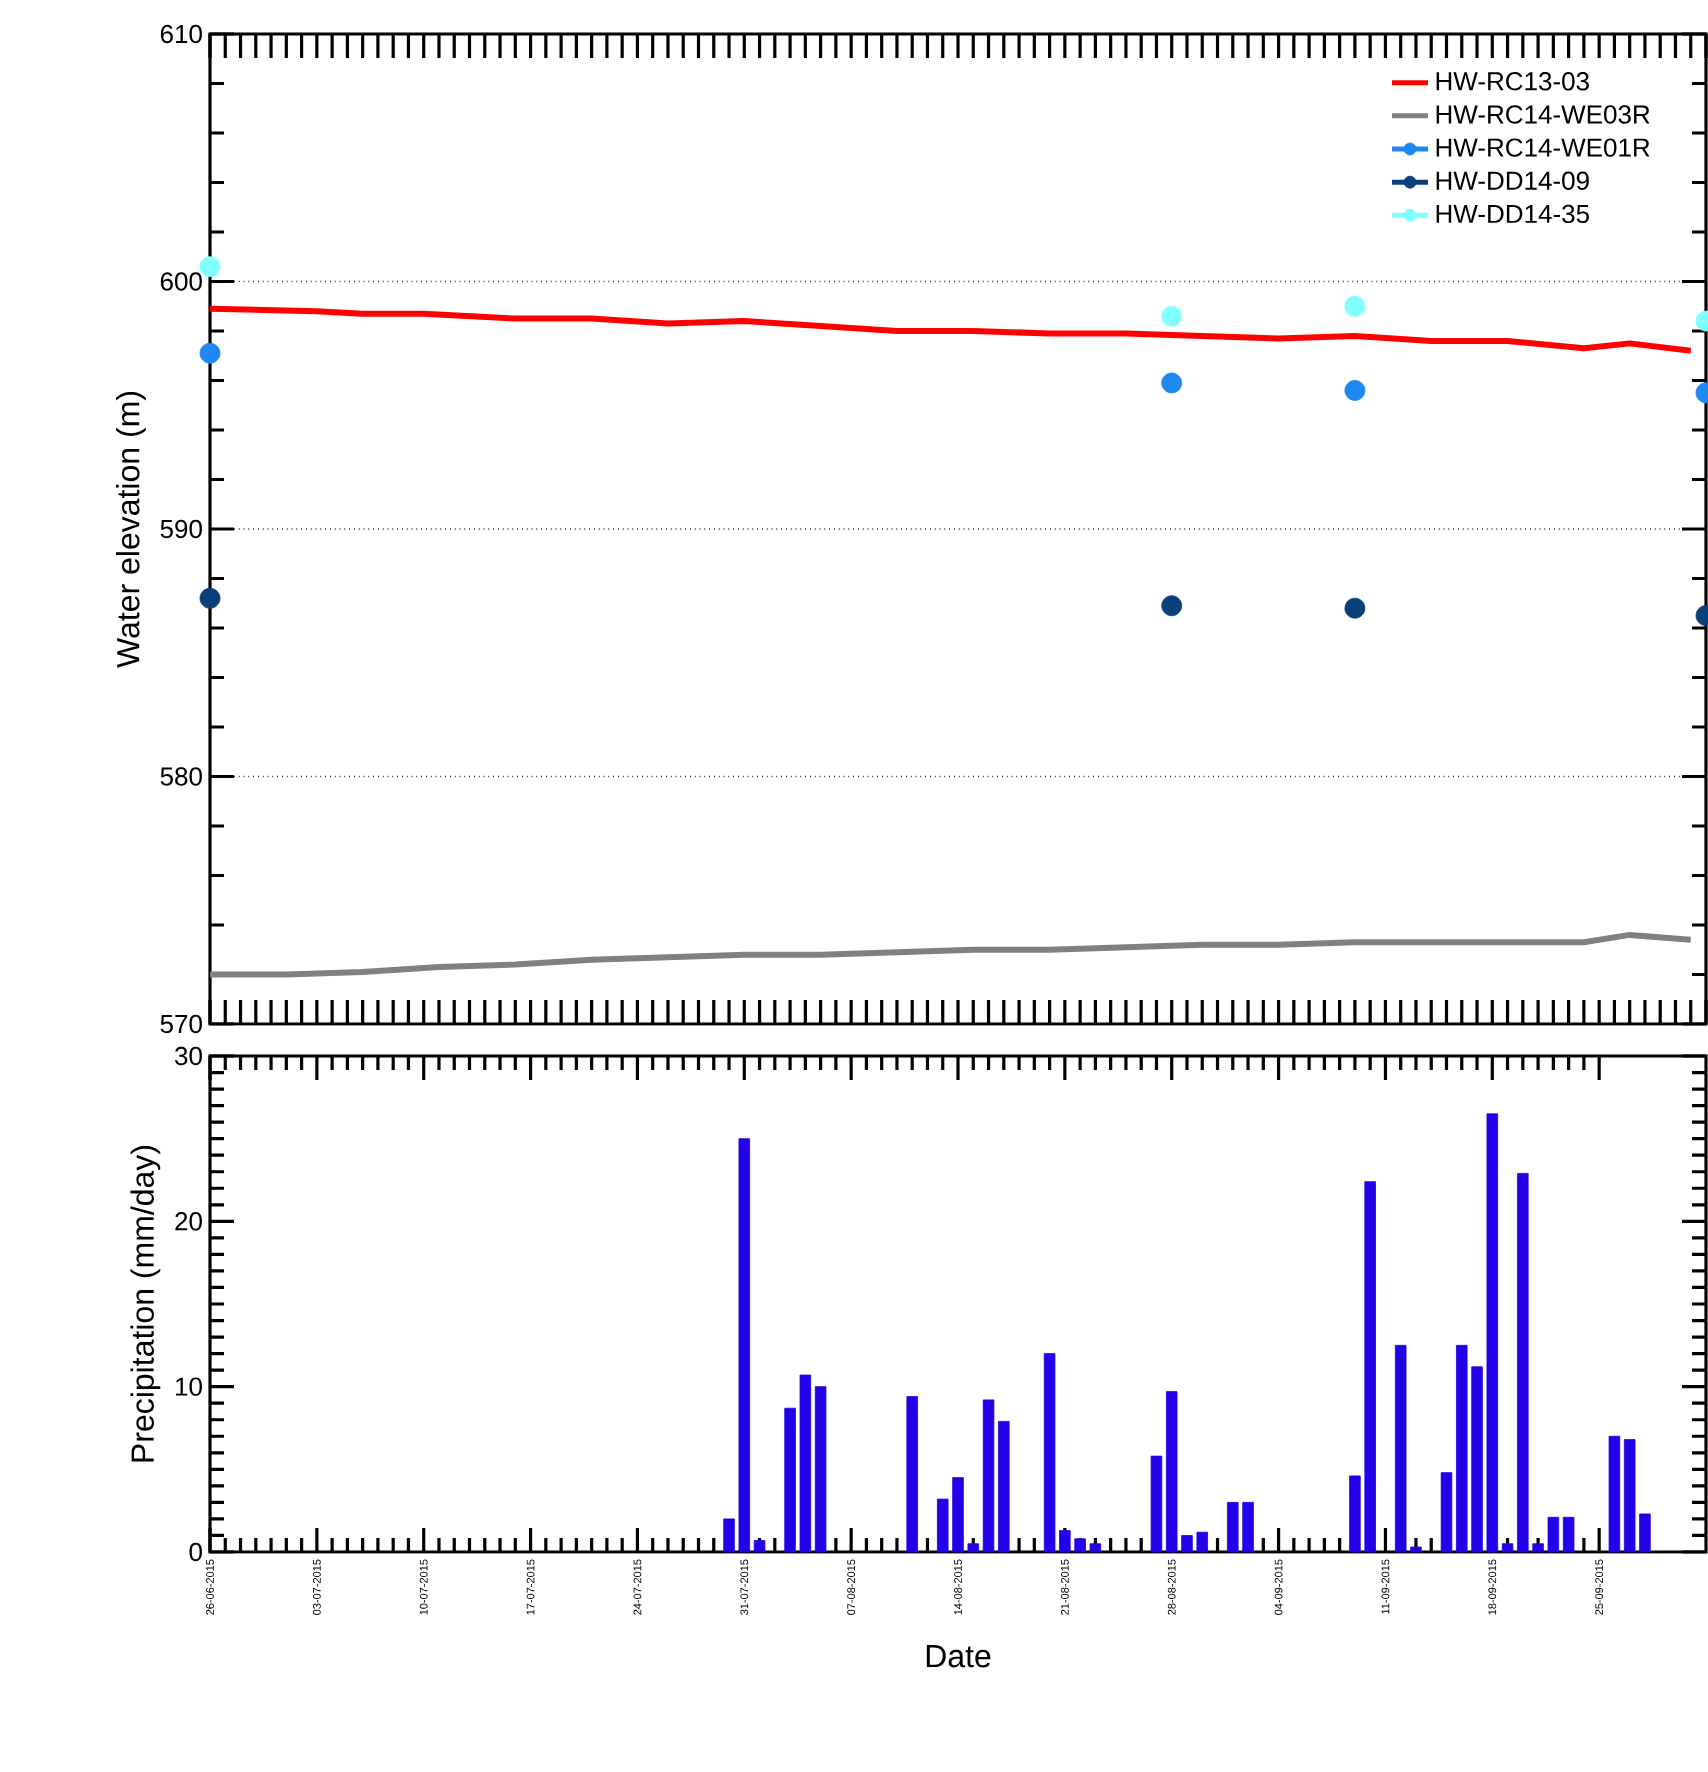 This screenshot has height=1772, width=1708. Describe the element at coordinates (1543, 114) in the screenshot. I see `legend-label: HW-RC14-WE03R` at that location.